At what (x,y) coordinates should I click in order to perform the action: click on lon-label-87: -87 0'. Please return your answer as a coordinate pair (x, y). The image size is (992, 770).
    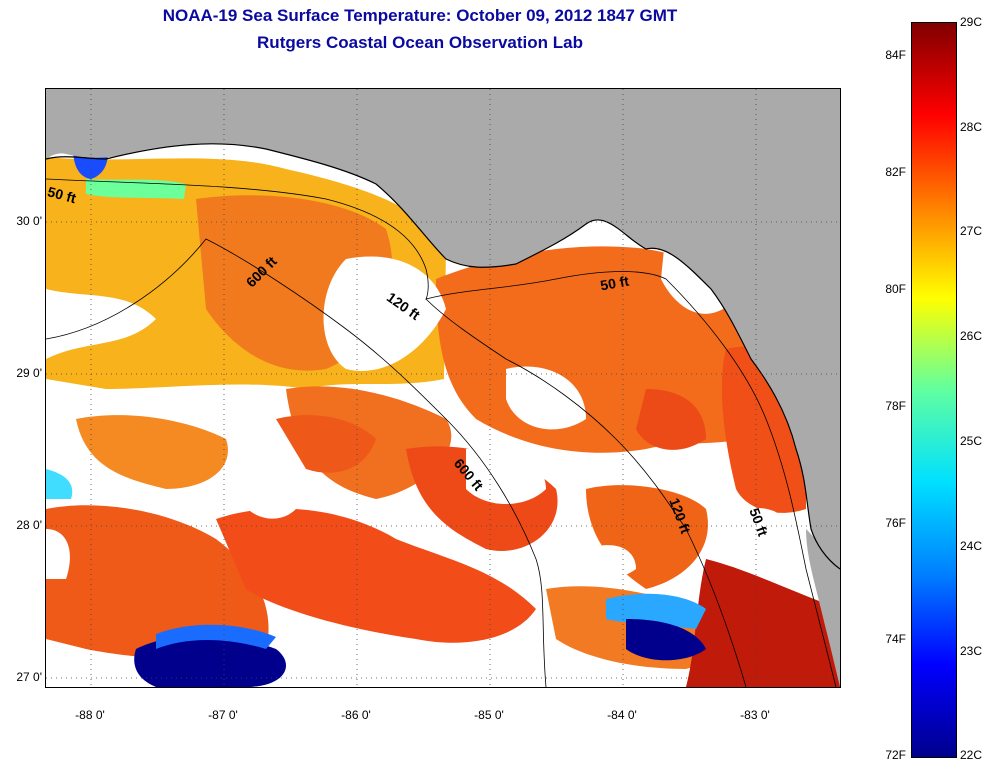
    Looking at the image, I should click on (223, 715).